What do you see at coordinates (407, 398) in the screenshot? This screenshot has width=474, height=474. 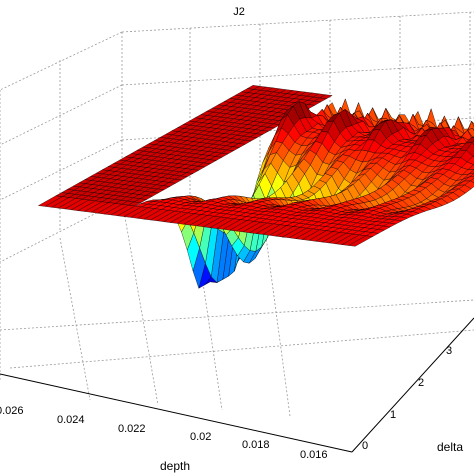 I see `y-tick-labels: 0 1 2 3` at bounding box center [407, 398].